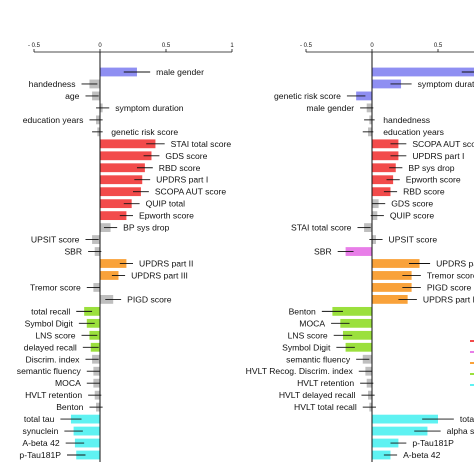 The height and width of the screenshot is (474, 474). What do you see at coordinates (126, 156) in the screenshot?
I see `bar-gds-score` at bounding box center [126, 156].